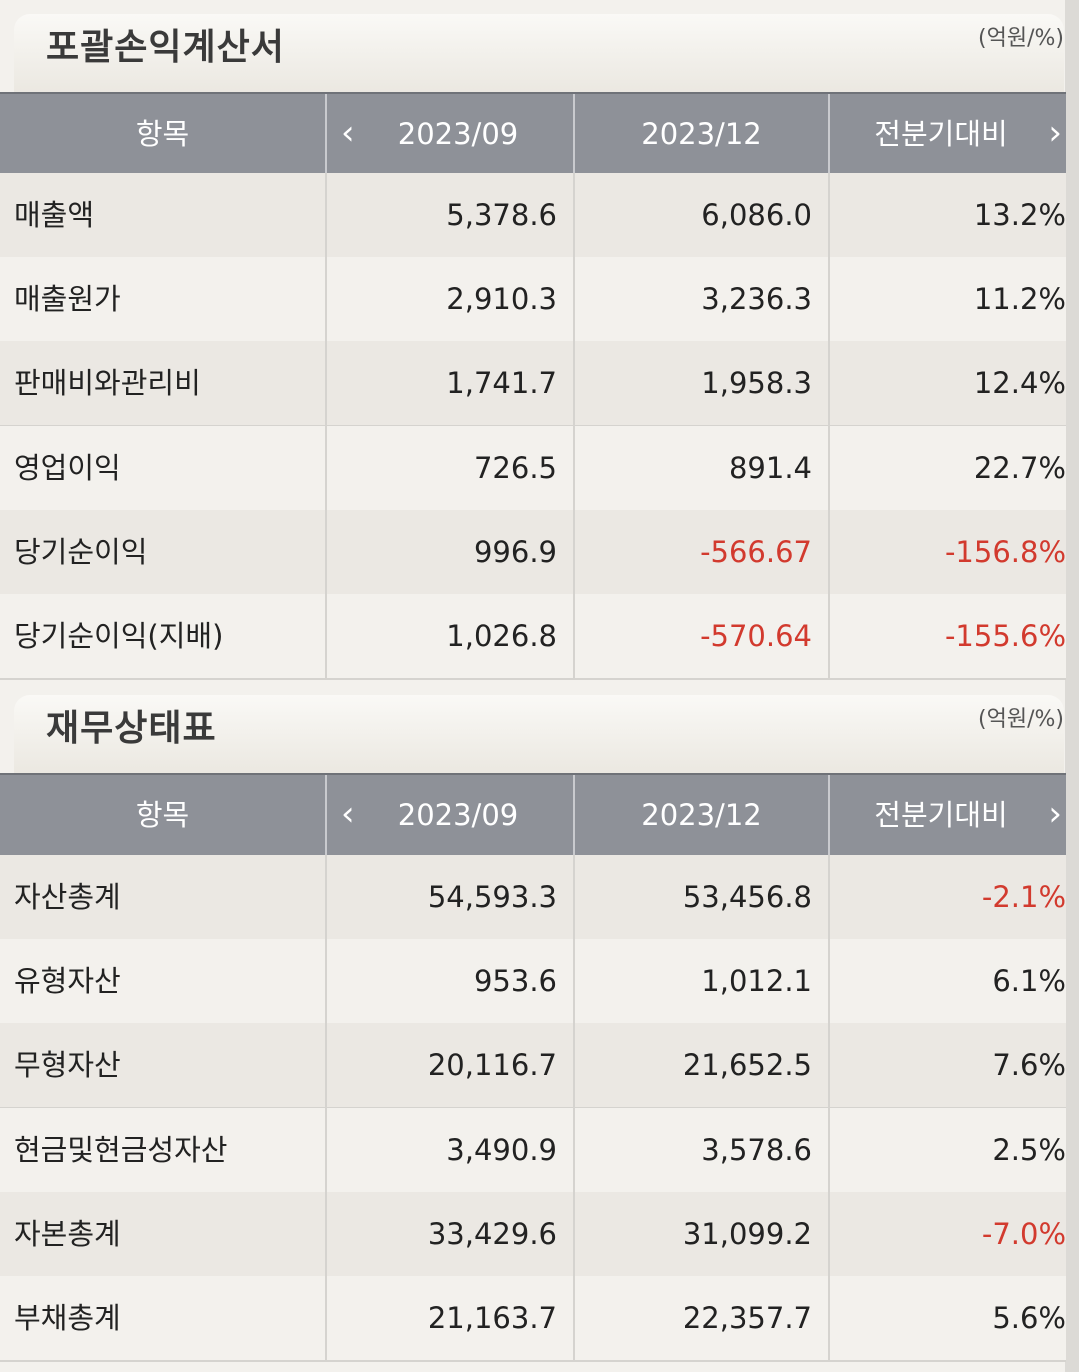 The width and height of the screenshot is (1079, 1372). I want to click on income-section-title: 포괄손익계산서, so click(165, 47).